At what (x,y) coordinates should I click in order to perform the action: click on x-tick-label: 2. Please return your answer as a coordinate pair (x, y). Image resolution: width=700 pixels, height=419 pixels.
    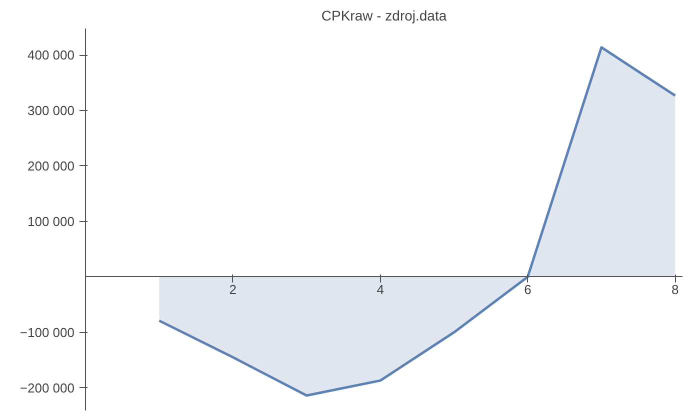
    Looking at the image, I should click on (233, 289).